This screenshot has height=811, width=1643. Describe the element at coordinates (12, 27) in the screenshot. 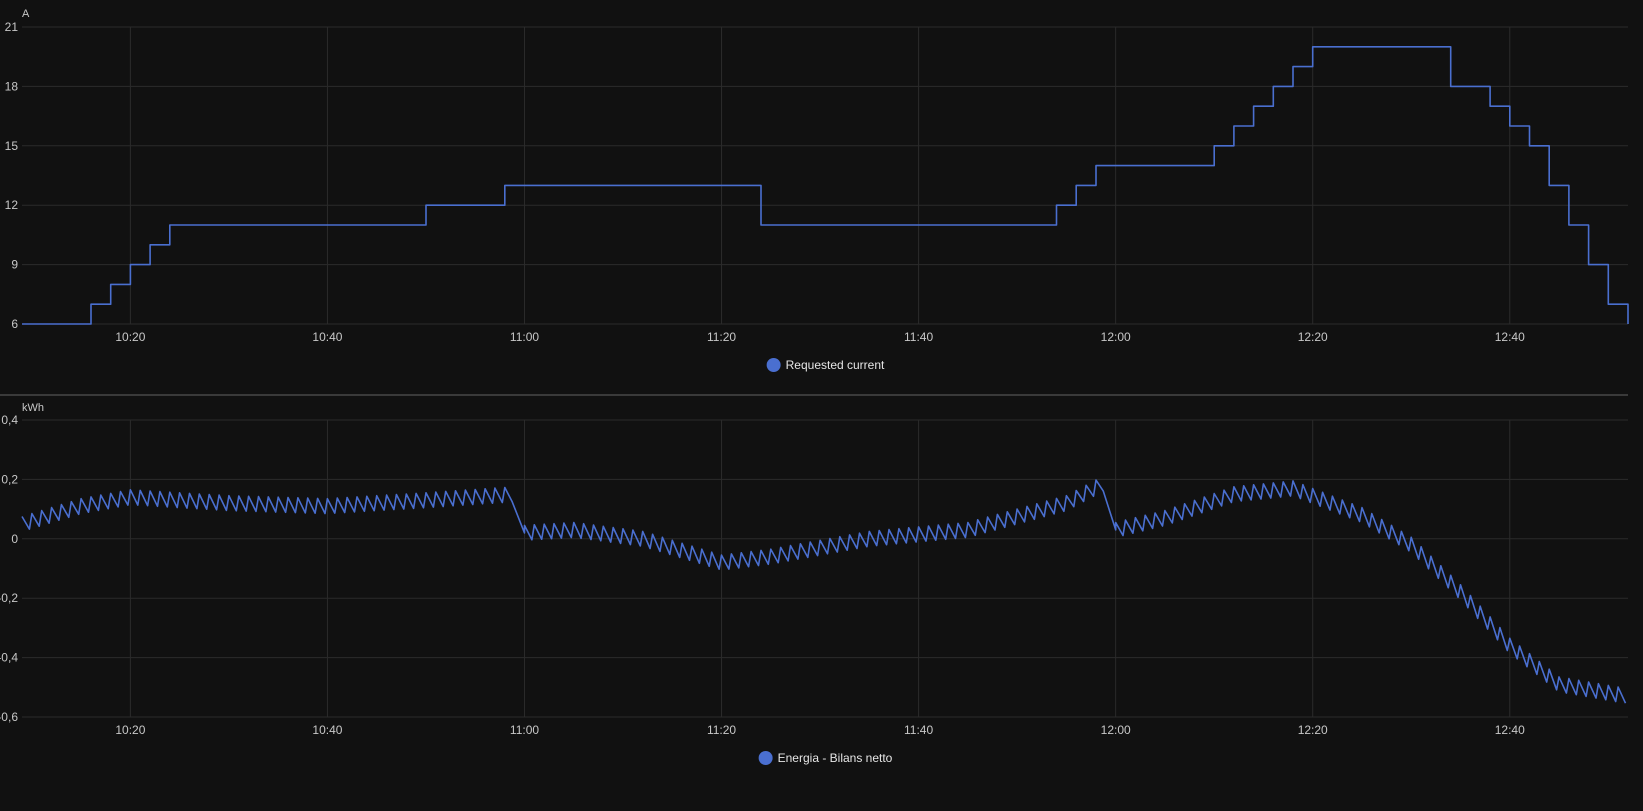

I see `y-tick-label: 21` at that location.